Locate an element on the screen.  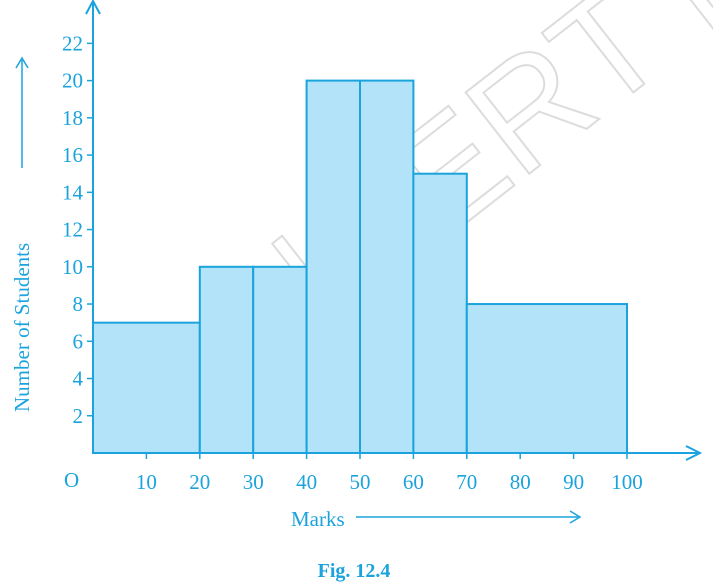
x-tick-label-60: 60 is located at coordinates (413, 482).